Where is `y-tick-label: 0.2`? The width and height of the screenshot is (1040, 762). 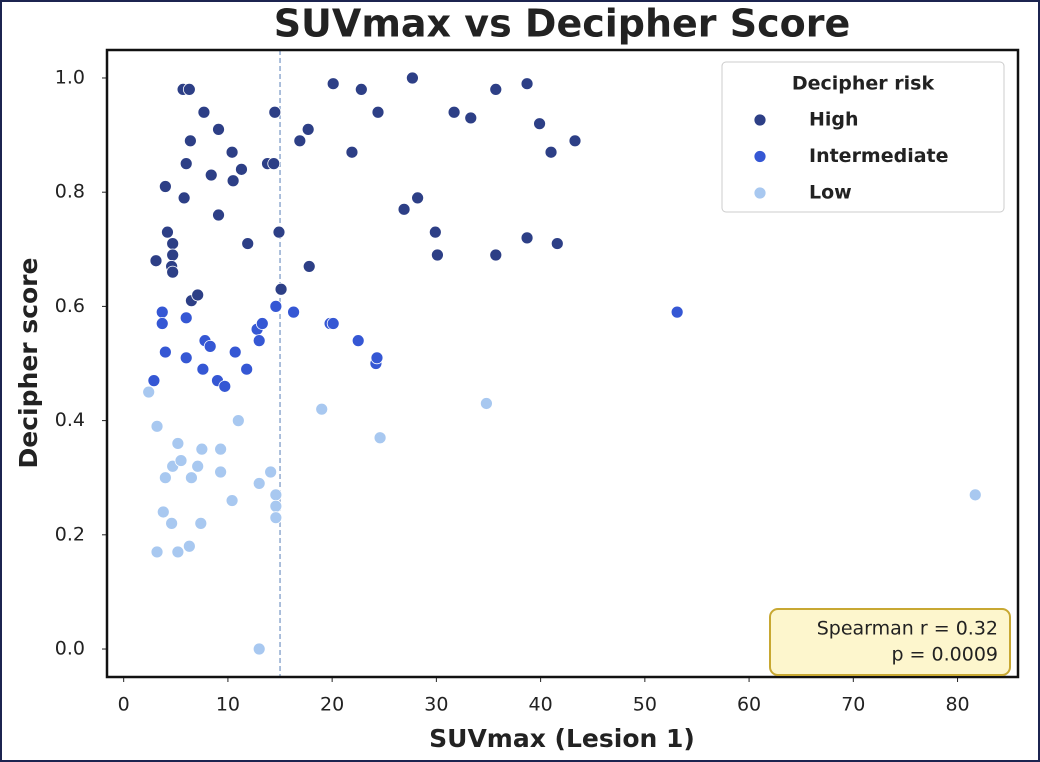 y-tick-label: 0.2 is located at coordinates (70, 534).